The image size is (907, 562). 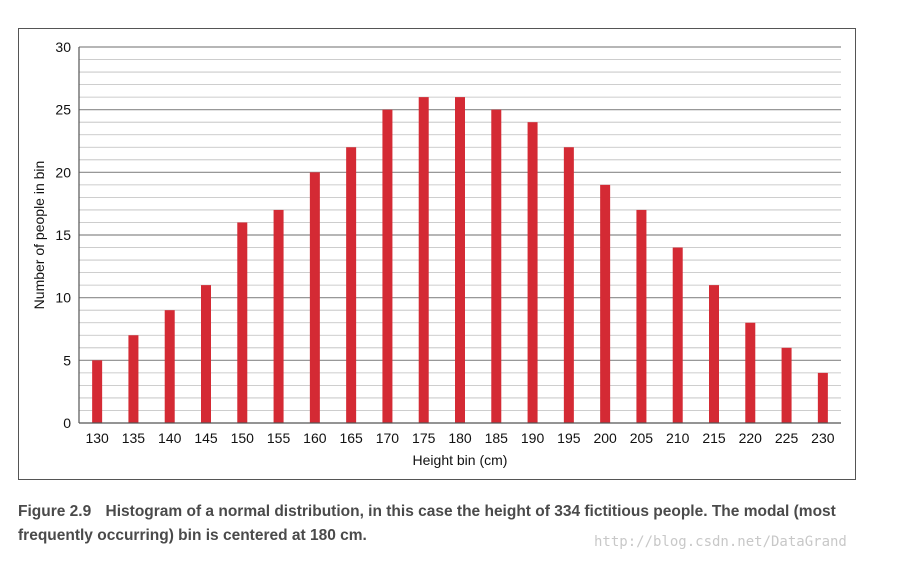 I want to click on x-axis-title: Height bin (cm), so click(x=460, y=460).